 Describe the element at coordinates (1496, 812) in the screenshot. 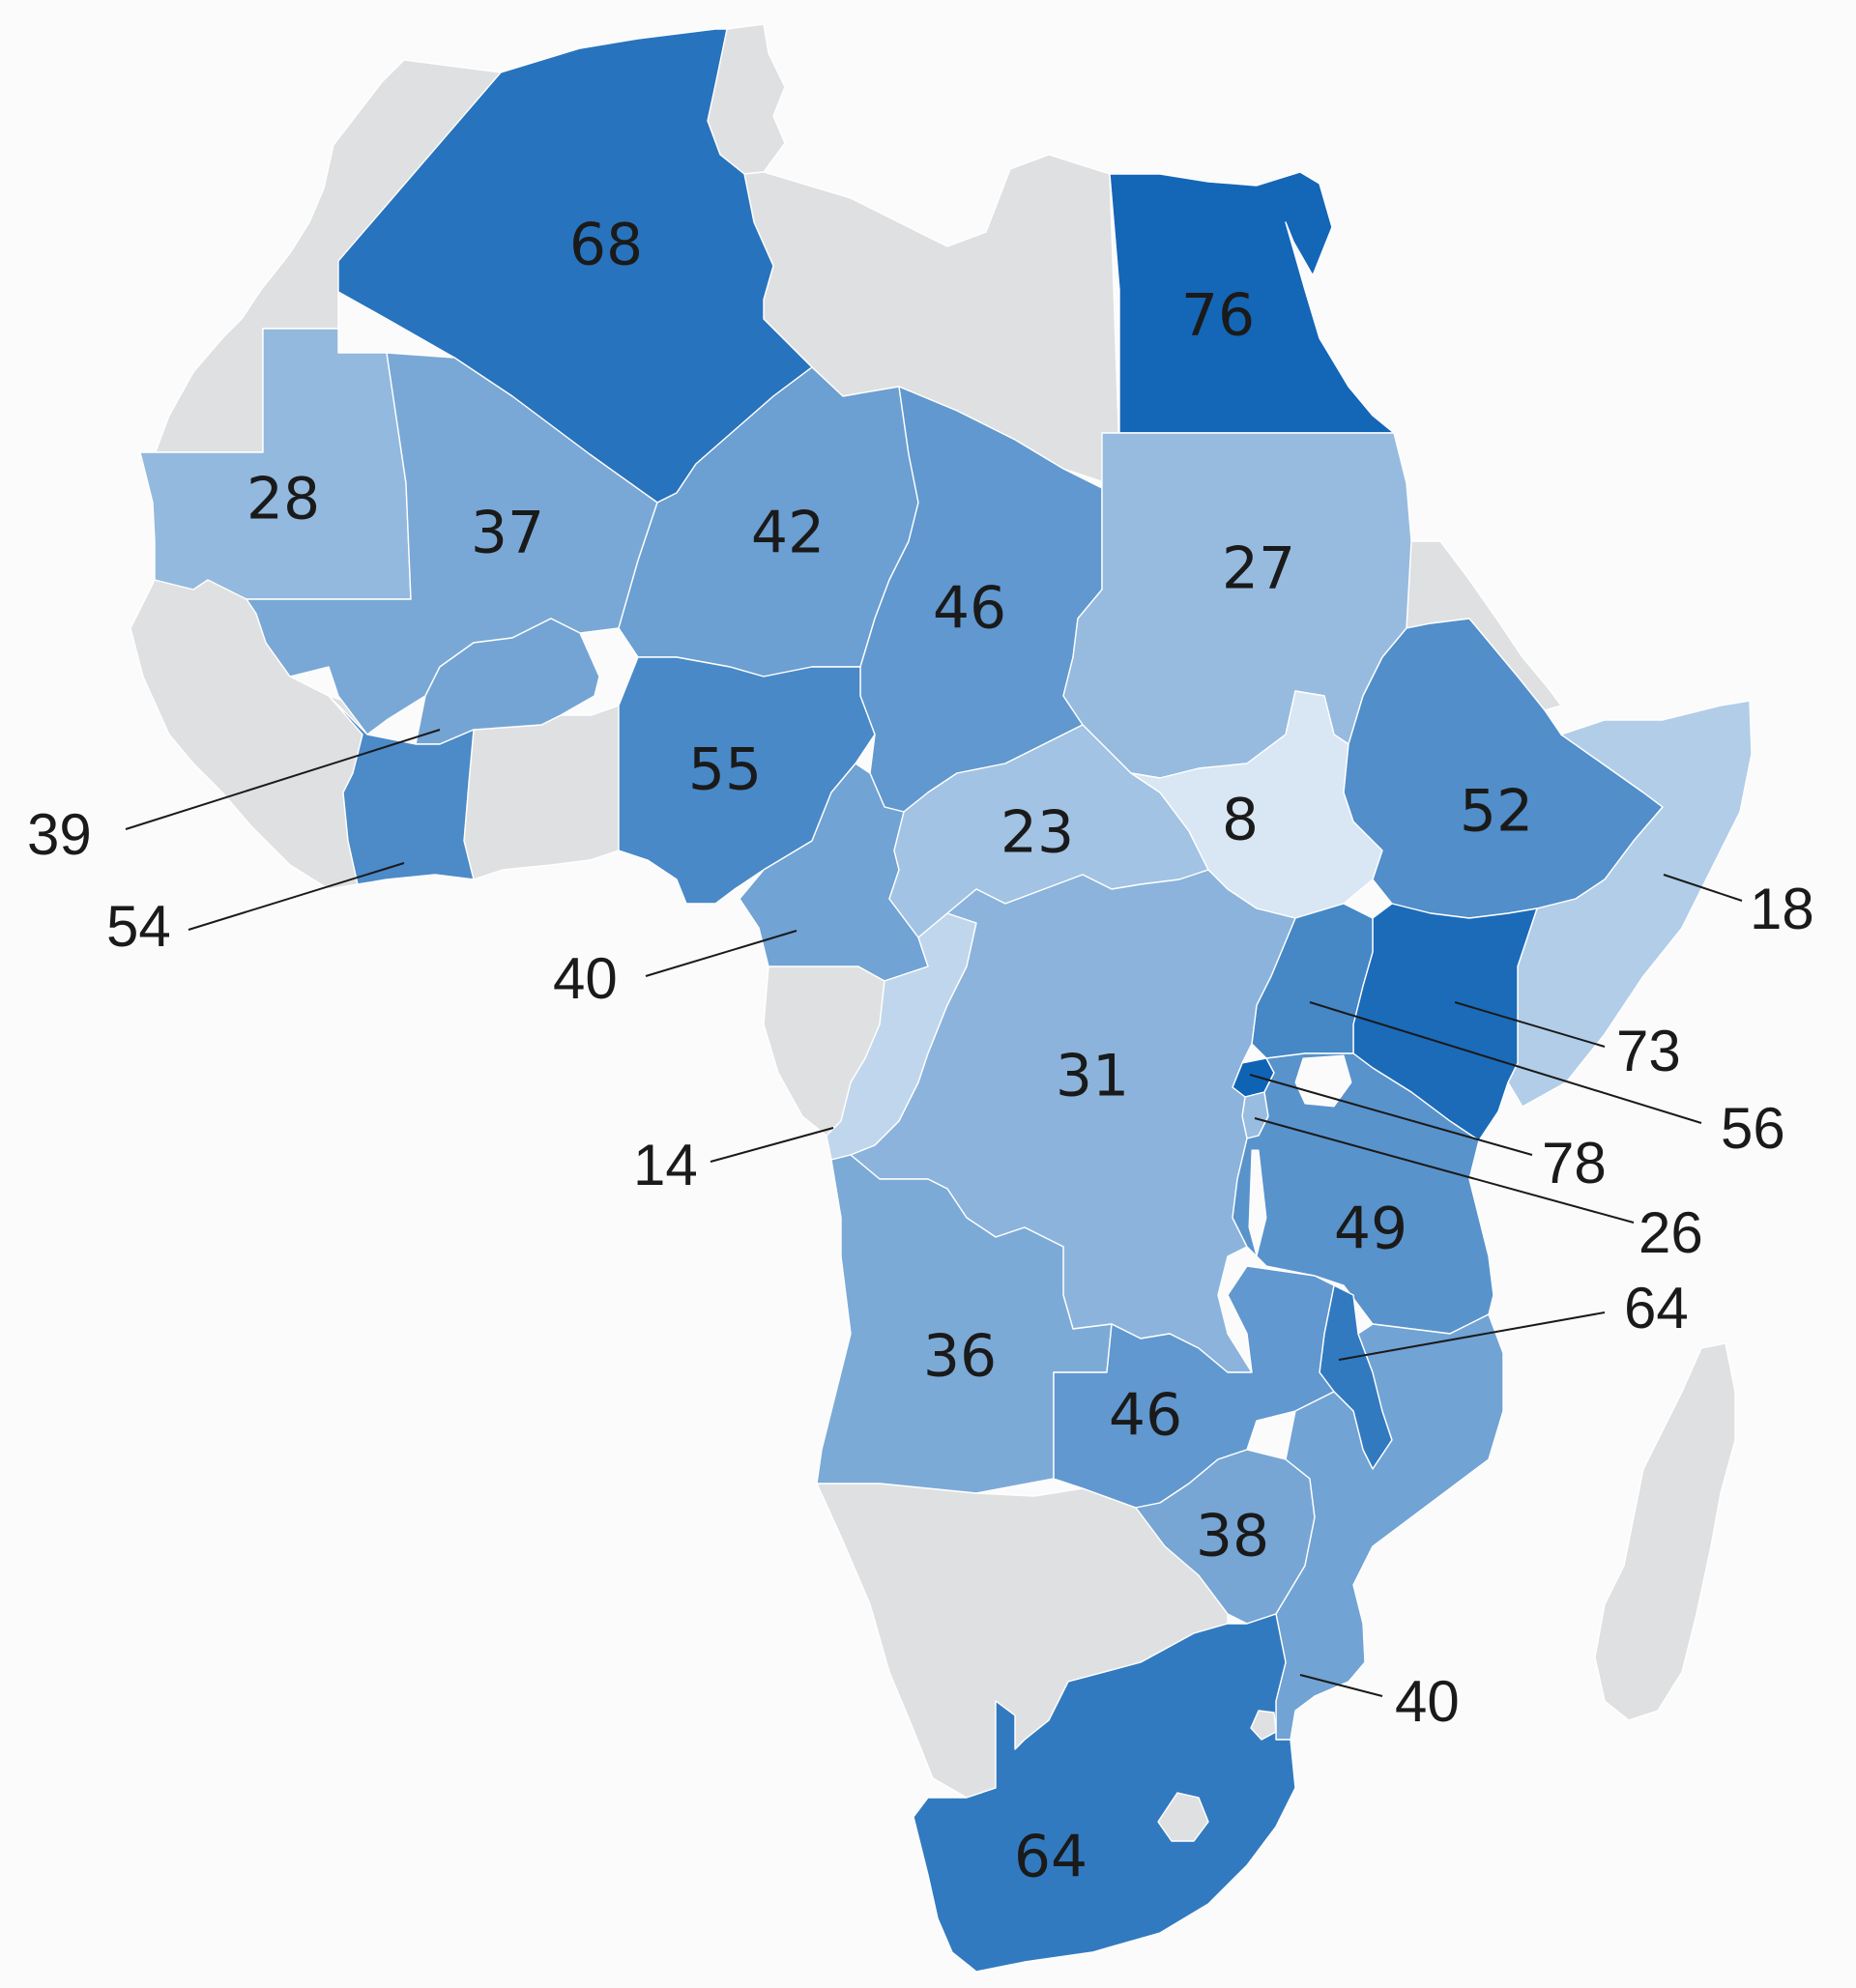

I see `label-ethiopia: 52` at that location.